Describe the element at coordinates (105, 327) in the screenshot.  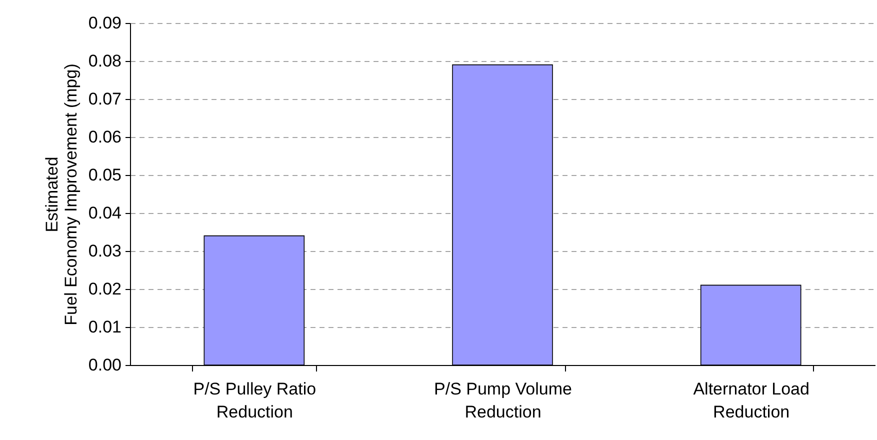
I see `y-tick-label: 0.01` at that location.